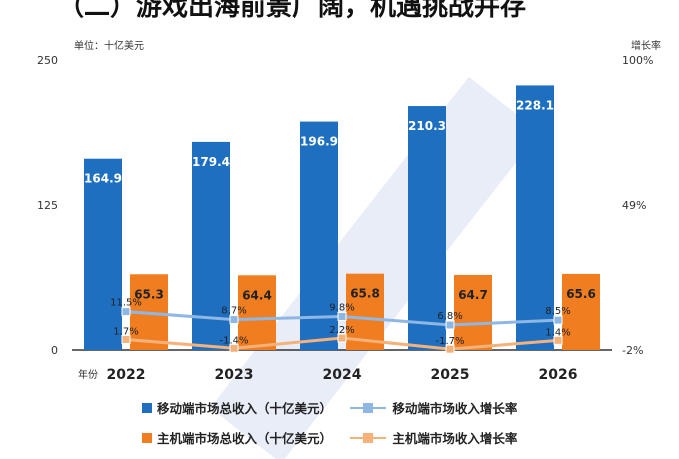  What do you see at coordinates (634, 205) in the screenshot?
I see `y-right-tick-label: 49%` at bounding box center [634, 205].